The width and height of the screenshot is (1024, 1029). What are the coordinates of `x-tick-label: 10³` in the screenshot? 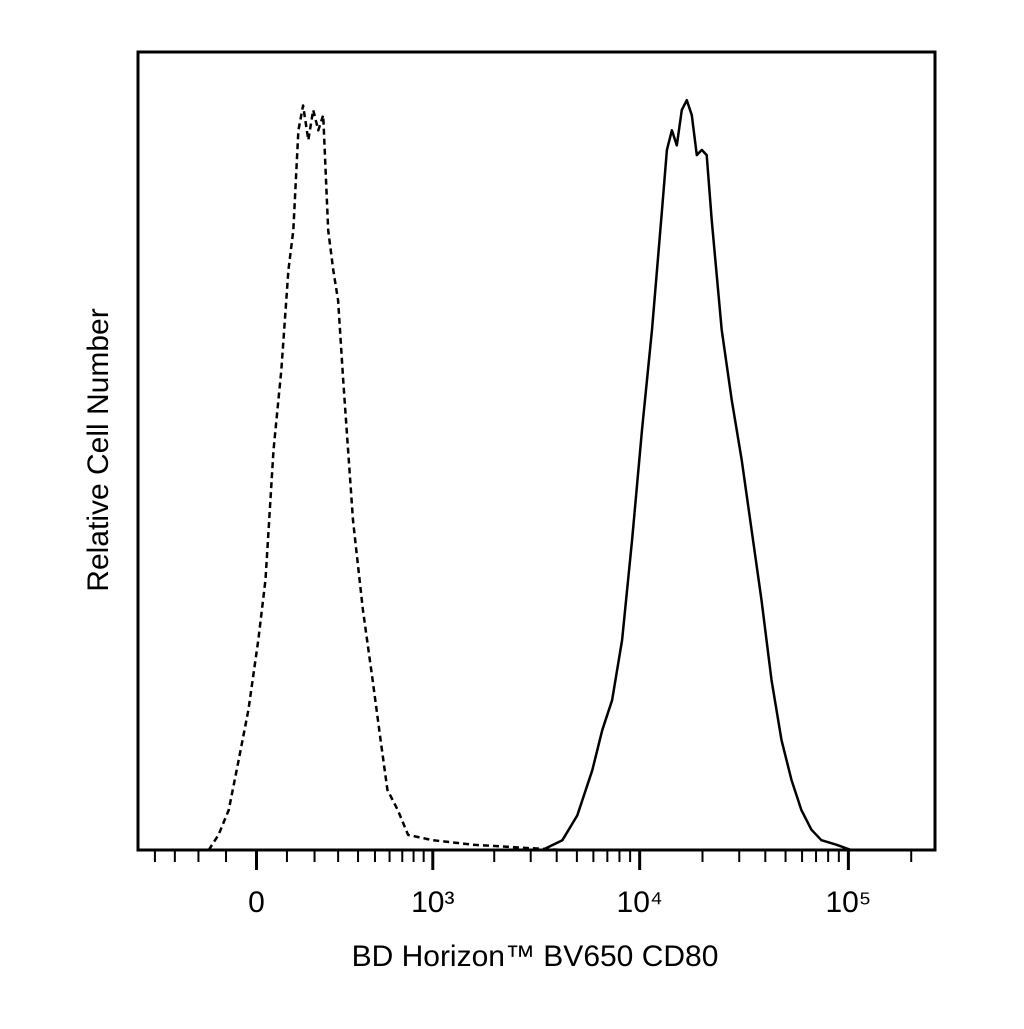 It's located at (432, 902).